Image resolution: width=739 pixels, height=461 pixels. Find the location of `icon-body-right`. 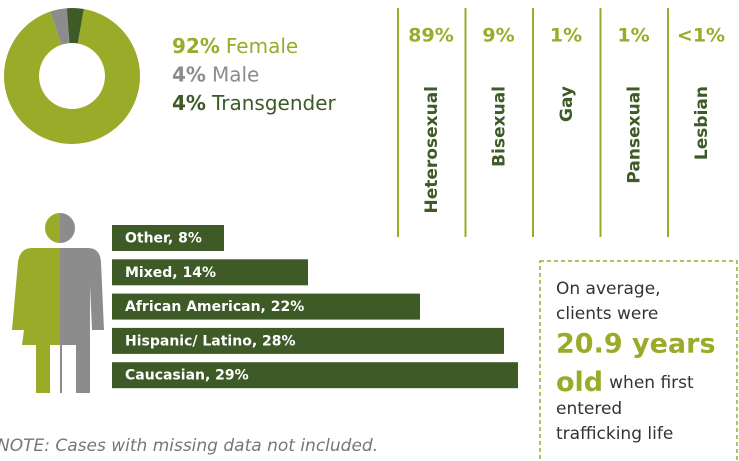

icon-body-right is located at coordinates (82, 320).